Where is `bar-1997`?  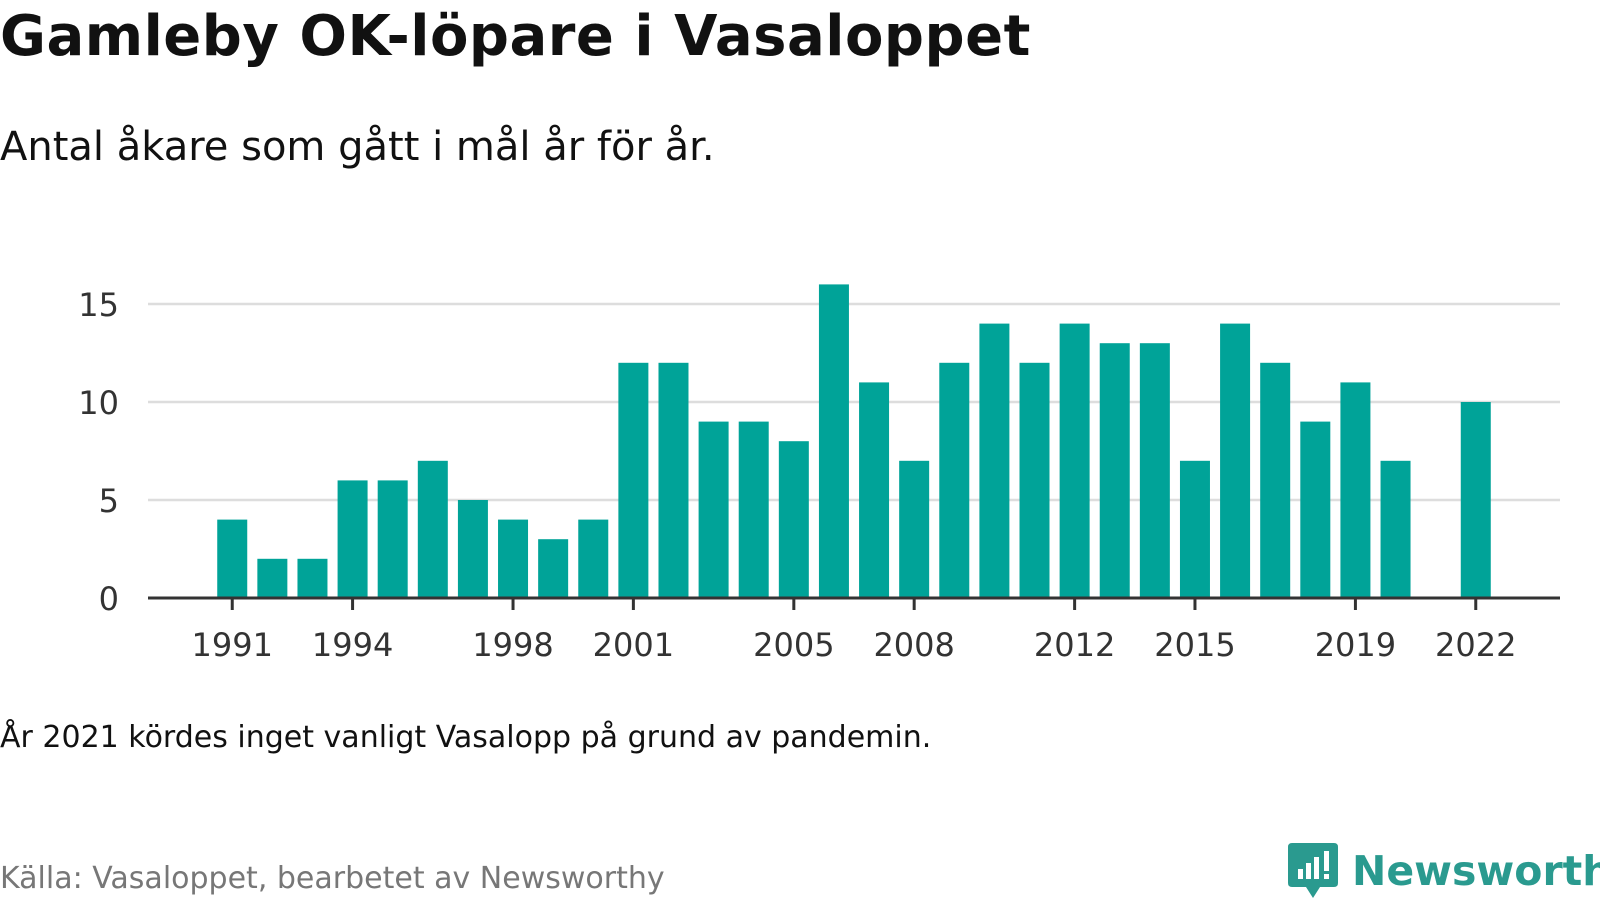 bar-1997 is located at coordinates (472, 549).